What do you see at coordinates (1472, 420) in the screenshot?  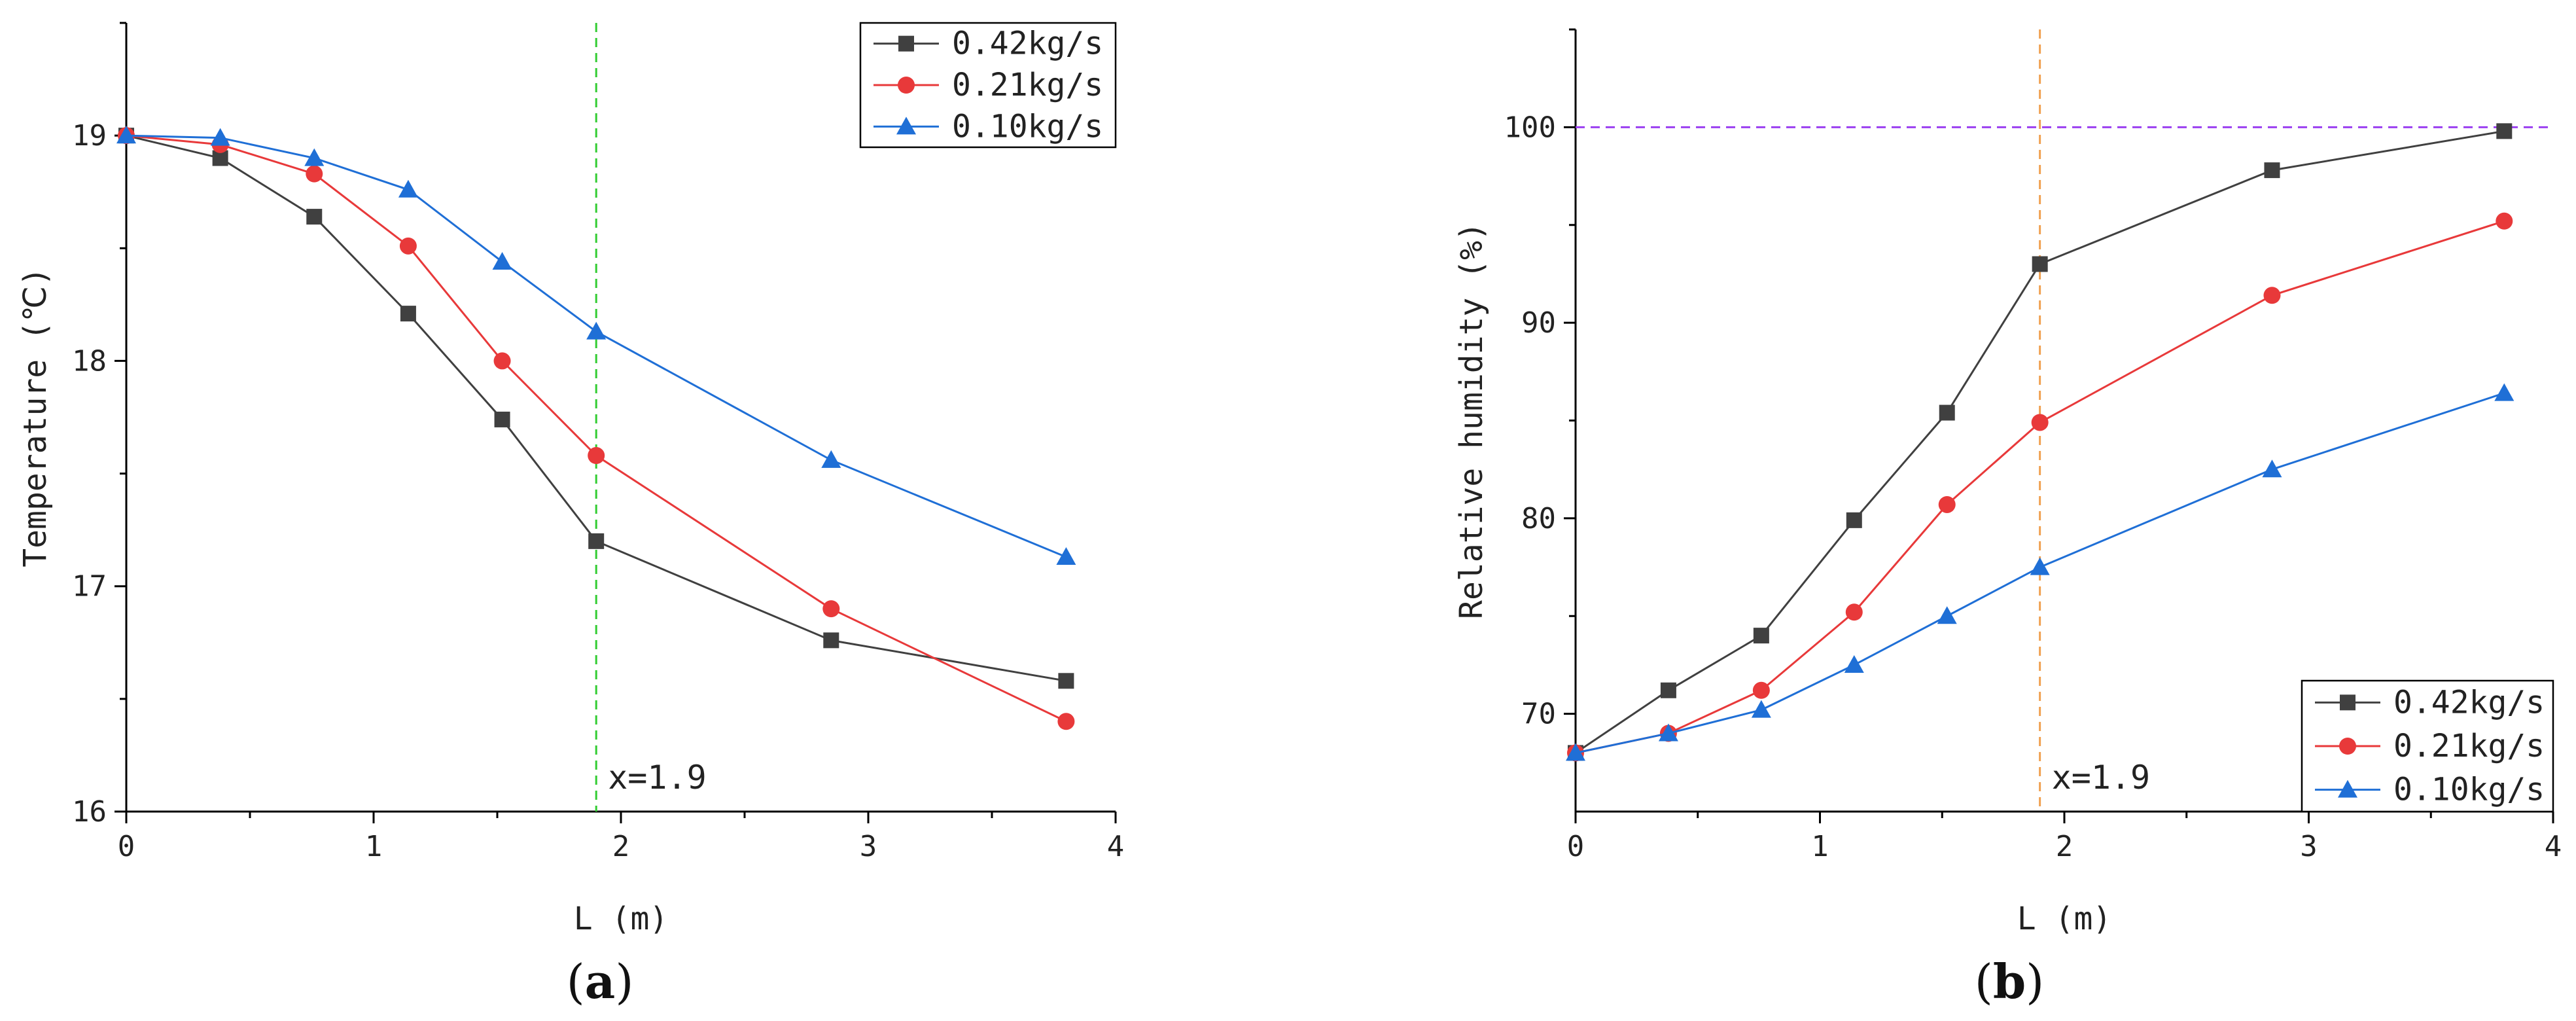 I see `y-axis-label: Relative humidity (%)` at bounding box center [1472, 420].